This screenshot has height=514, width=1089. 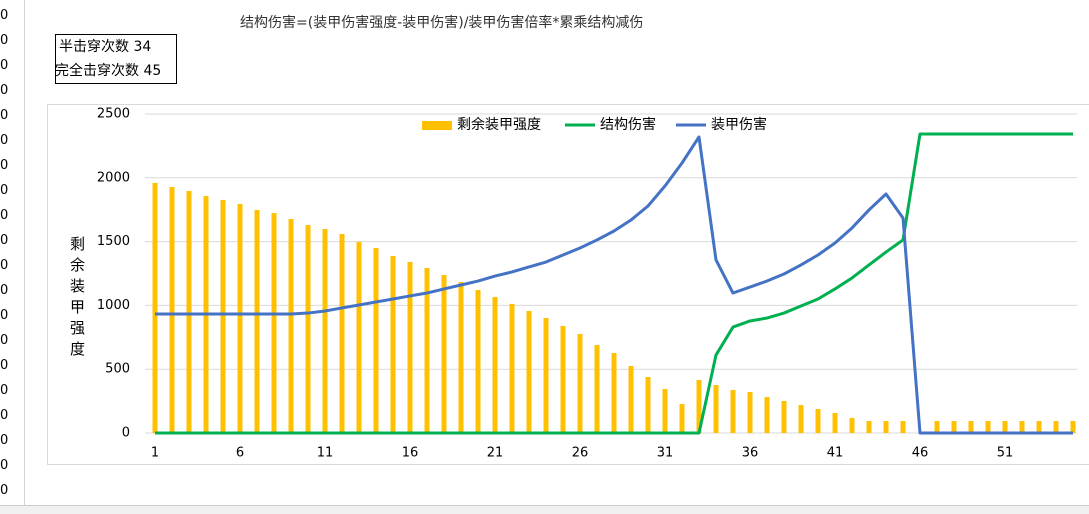 I want to click on y-tick-label: 500, so click(x=117, y=369).